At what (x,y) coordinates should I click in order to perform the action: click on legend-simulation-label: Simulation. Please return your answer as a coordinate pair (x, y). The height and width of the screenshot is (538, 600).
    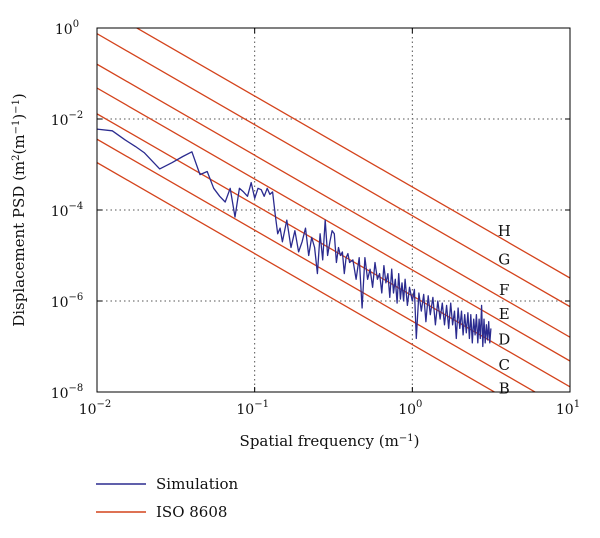
    Looking at the image, I should click on (197, 484).